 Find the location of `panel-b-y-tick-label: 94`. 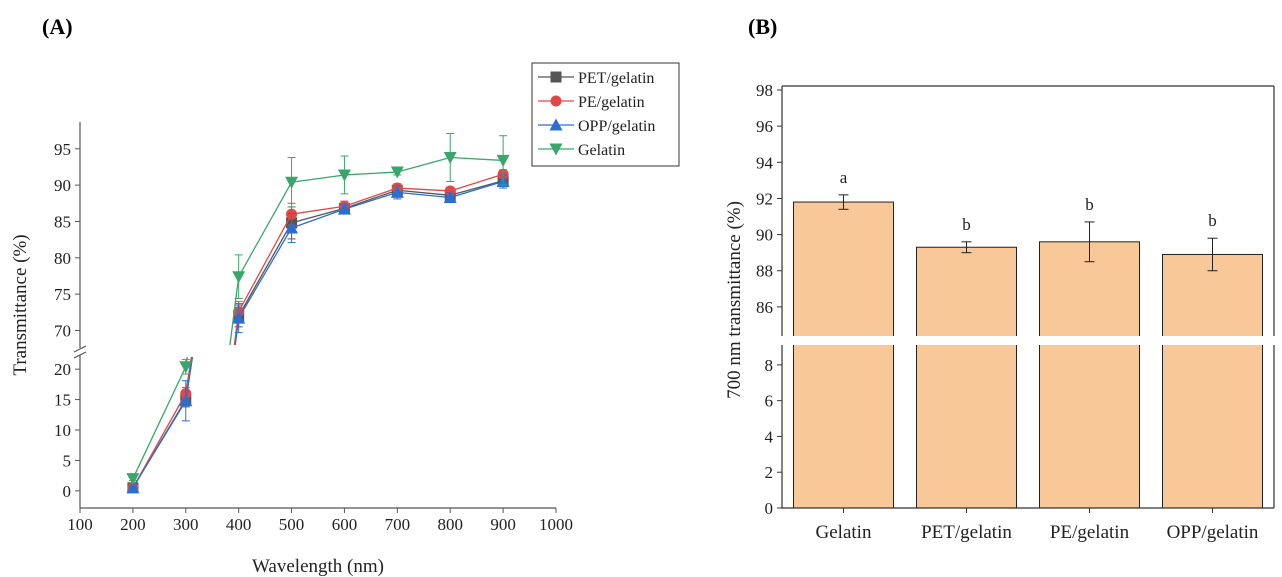

panel-b-y-tick-label: 94 is located at coordinates (765, 162).